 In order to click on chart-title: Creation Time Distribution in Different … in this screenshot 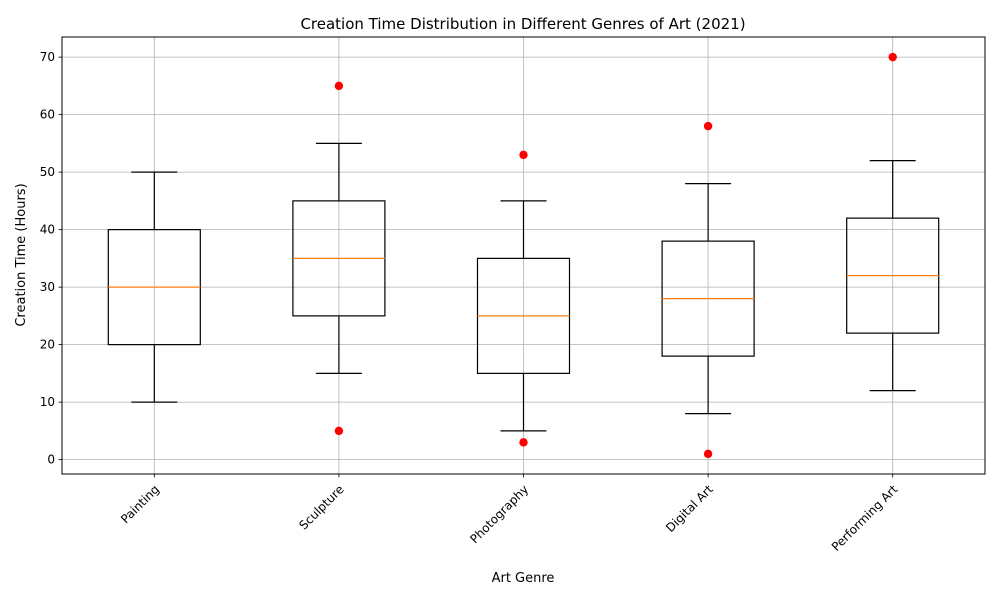, I will do `click(522, 24)`.